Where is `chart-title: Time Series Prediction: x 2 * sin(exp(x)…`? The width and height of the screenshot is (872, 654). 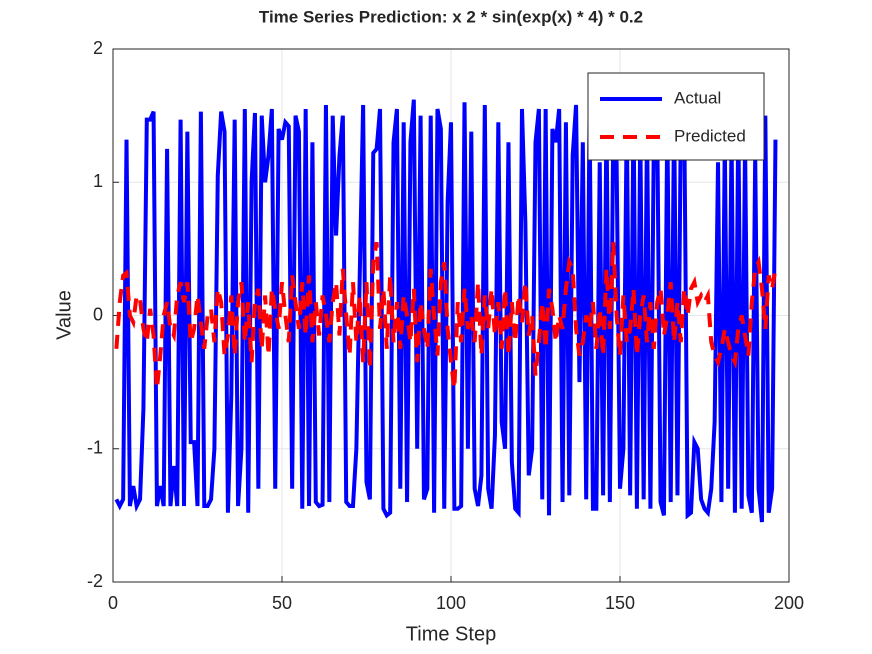 chart-title: Time Series Prediction: x 2 * sin(exp(x)… is located at coordinates (451, 16).